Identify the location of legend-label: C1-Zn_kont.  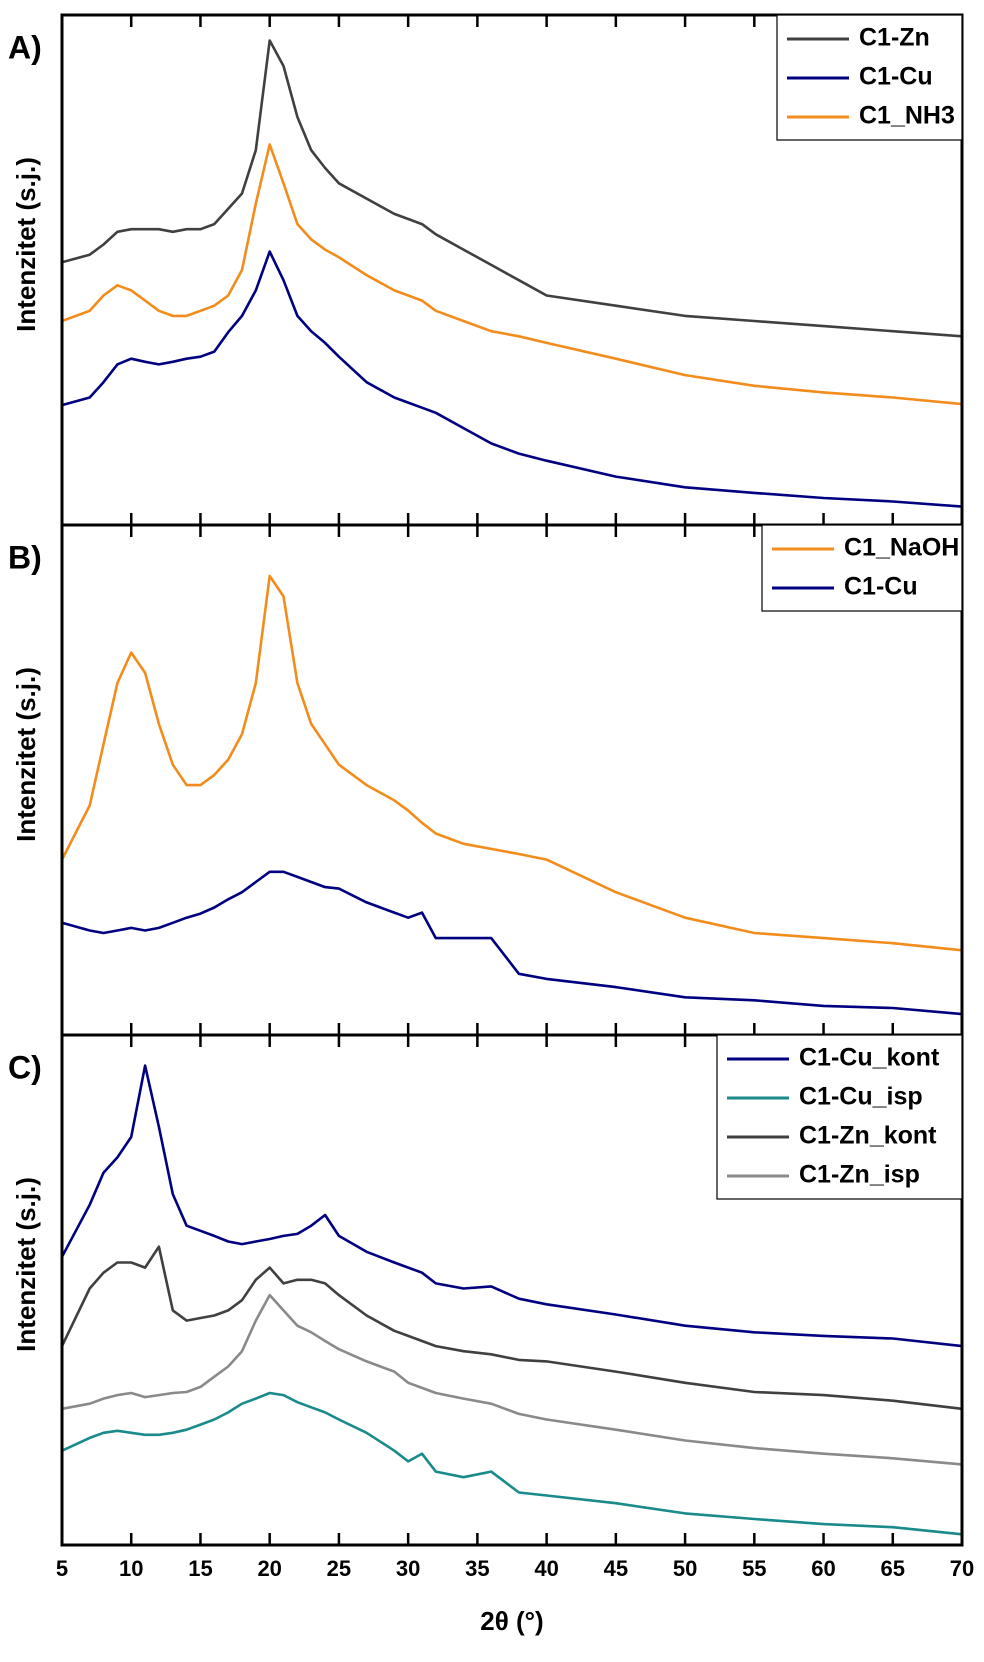
(868, 1136).